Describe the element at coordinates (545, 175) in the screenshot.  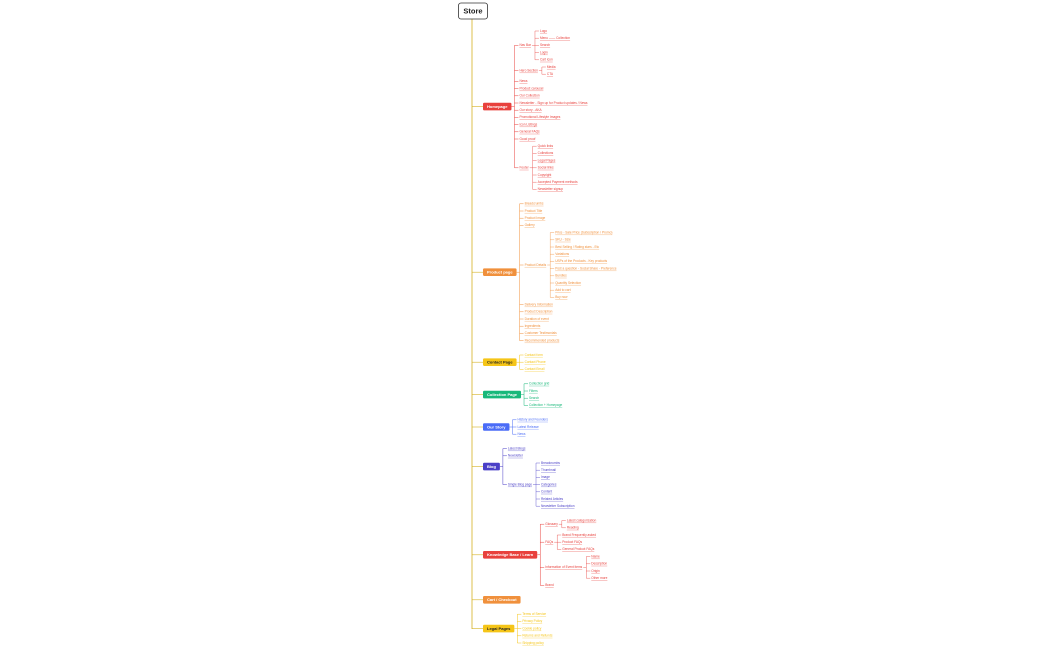
I see `node-label: Copyright` at that location.